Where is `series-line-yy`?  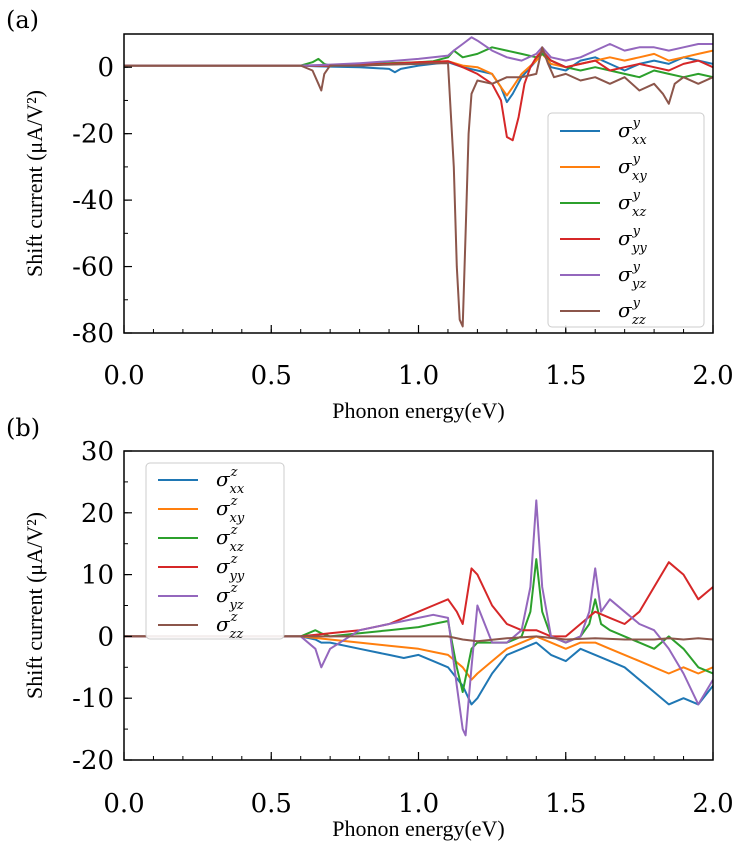
series-line-yy is located at coordinates (418, 599).